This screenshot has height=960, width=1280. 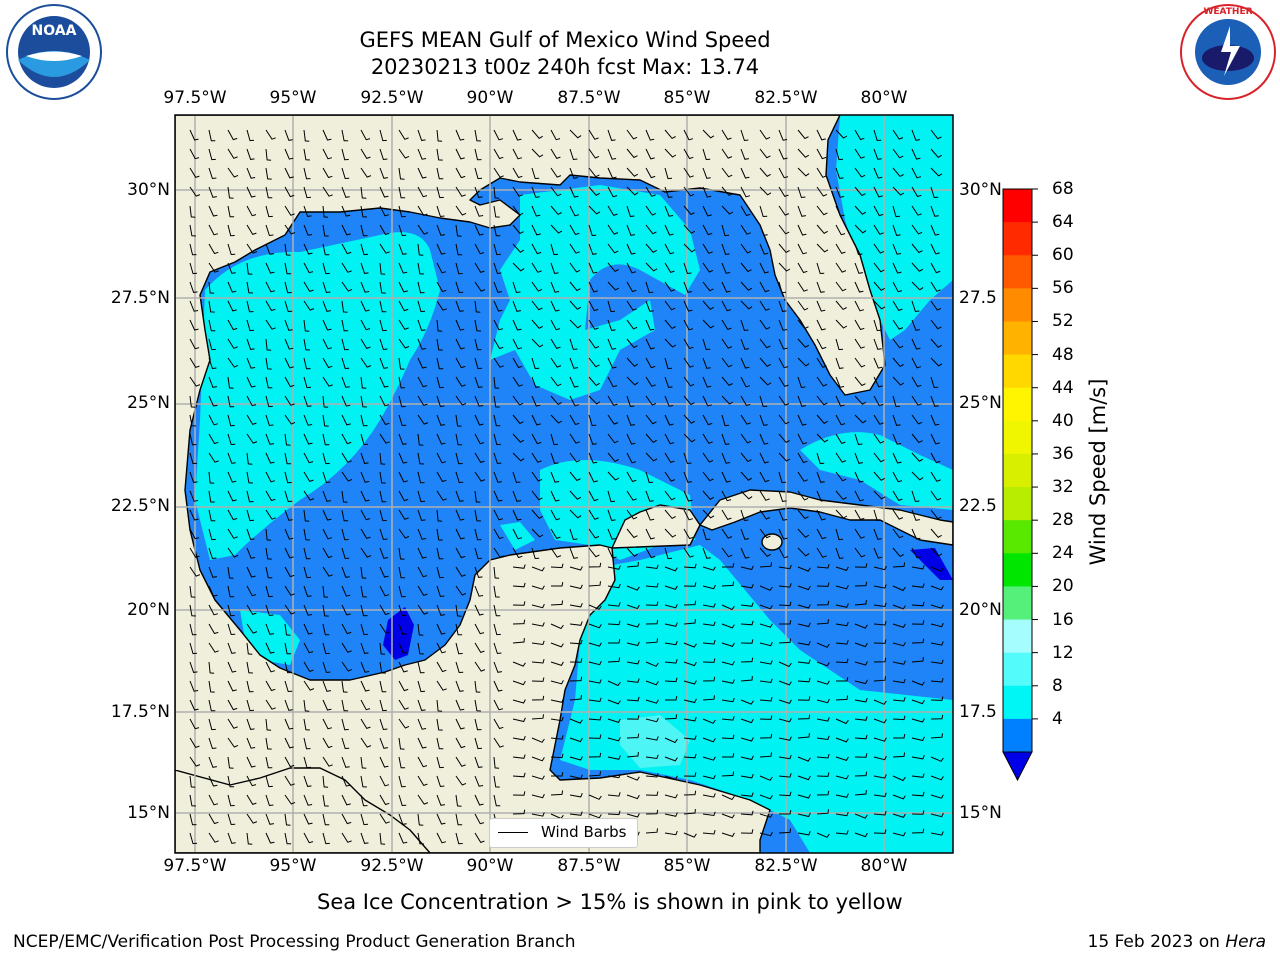 What do you see at coordinates (1063, 189) in the screenshot?
I see `colorbar-tick-label: 68` at bounding box center [1063, 189].